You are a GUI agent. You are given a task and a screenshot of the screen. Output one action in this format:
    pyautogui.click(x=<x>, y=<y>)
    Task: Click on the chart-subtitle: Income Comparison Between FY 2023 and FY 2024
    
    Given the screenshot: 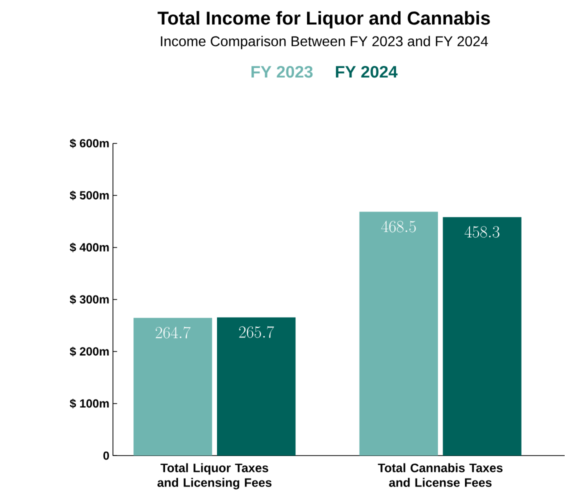 What is the action you would take?
    pyautogui.click(x=324, y=43)
    